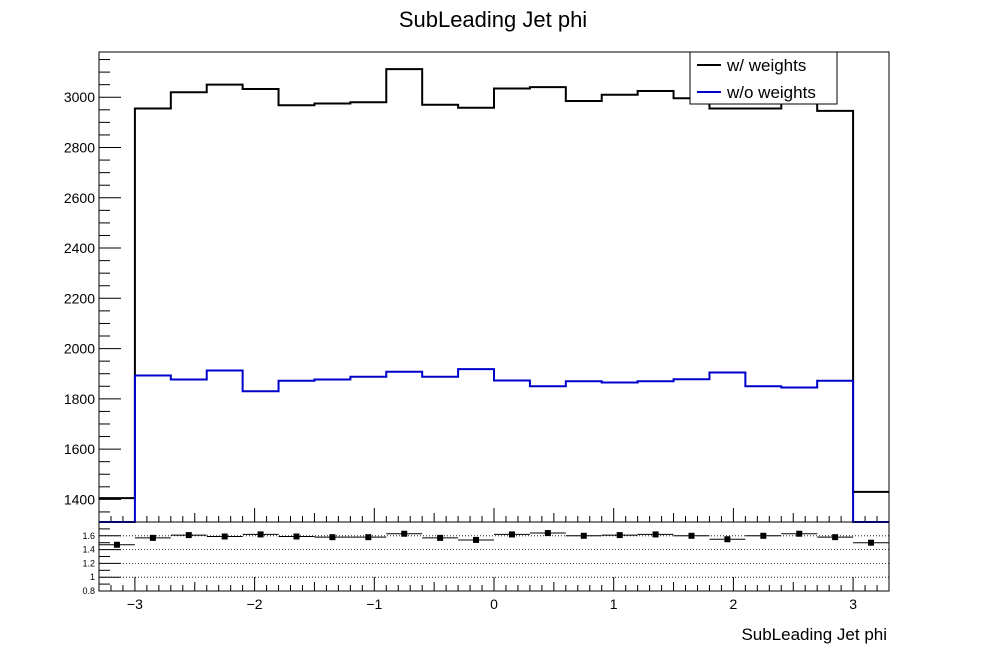 This screenshot has width=987, height=658. What do you see at coordinates (79, 449) in the screenshot?
I see `y-tick-label: 1600` at bounding box center [79, 449].